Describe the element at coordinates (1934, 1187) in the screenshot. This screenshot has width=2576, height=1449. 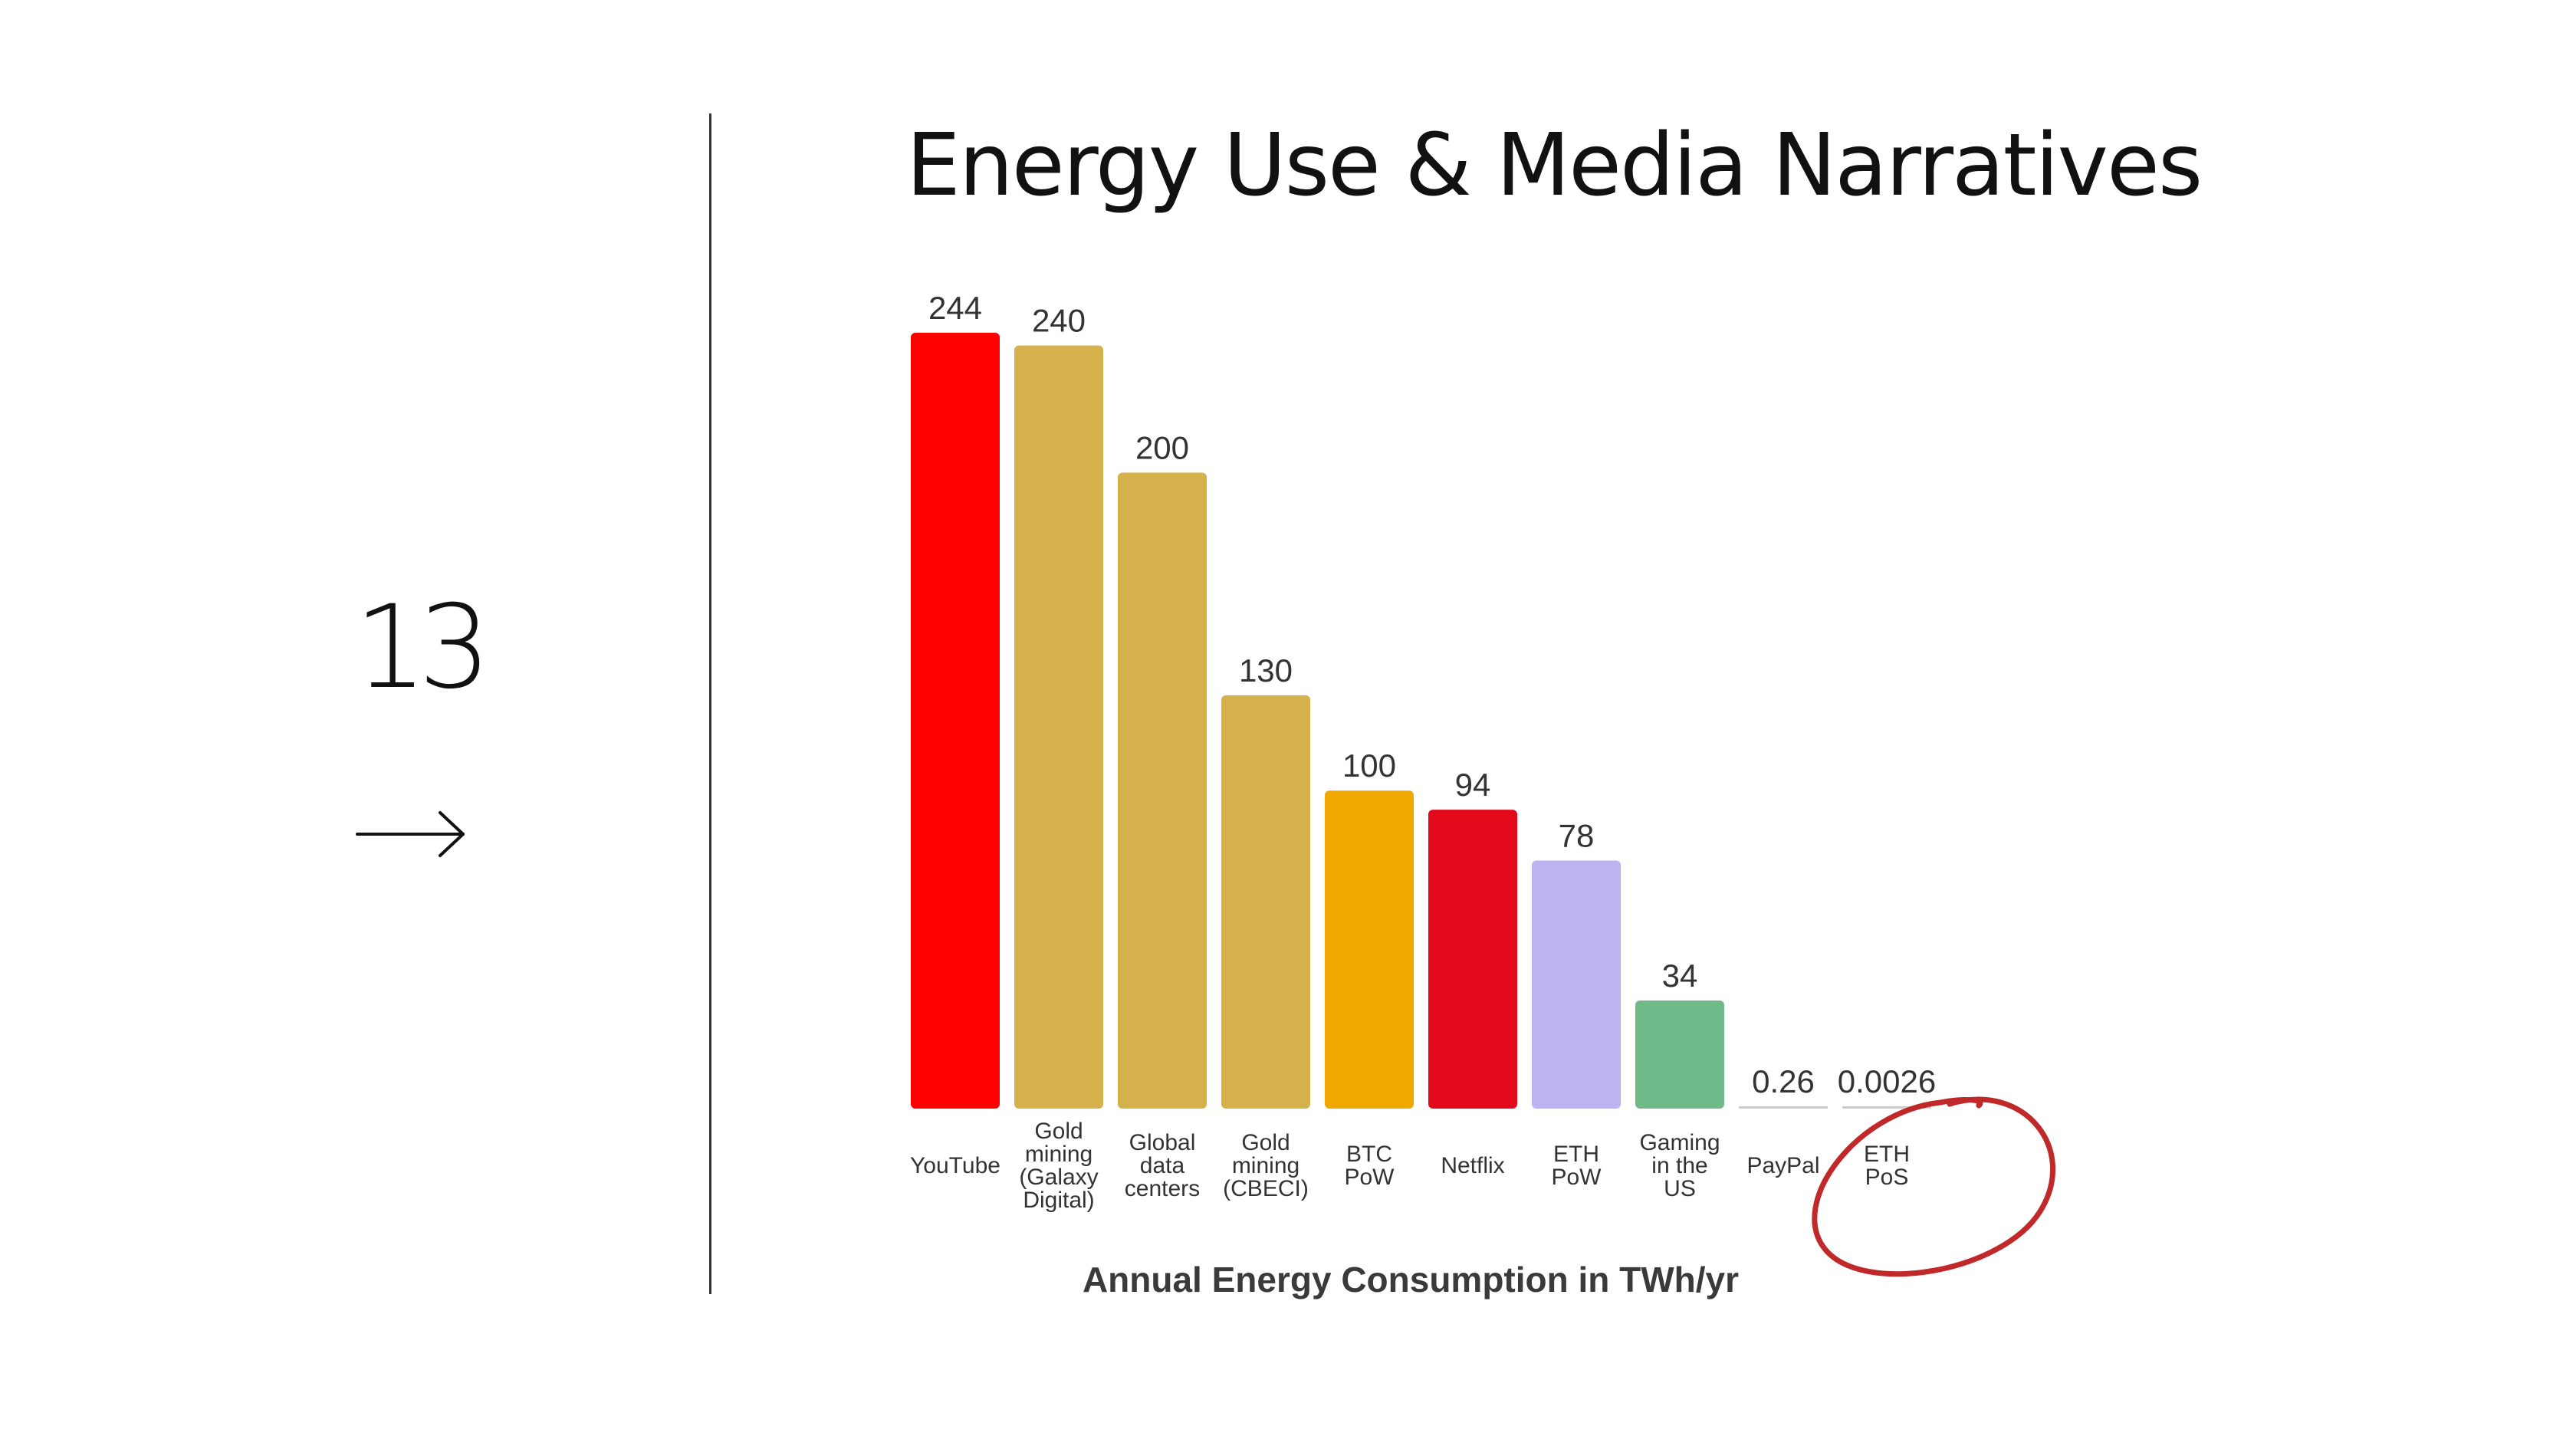
I see `annotation-circle` at that location.